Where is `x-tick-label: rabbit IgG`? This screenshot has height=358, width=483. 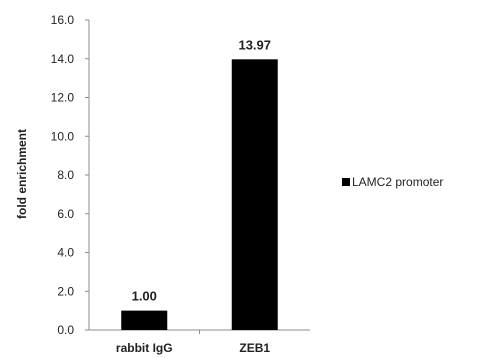 x-tick-label: rabbit IgG is located at coordinates (144, 348).